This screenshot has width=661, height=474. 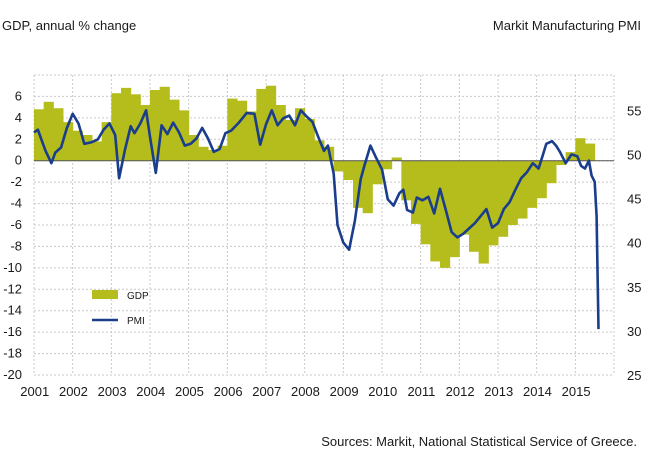 What do you see at coordinates (112, 391) in the screenshot?
I see `x-tick-label: 2003` at bounding box center [112, 391].